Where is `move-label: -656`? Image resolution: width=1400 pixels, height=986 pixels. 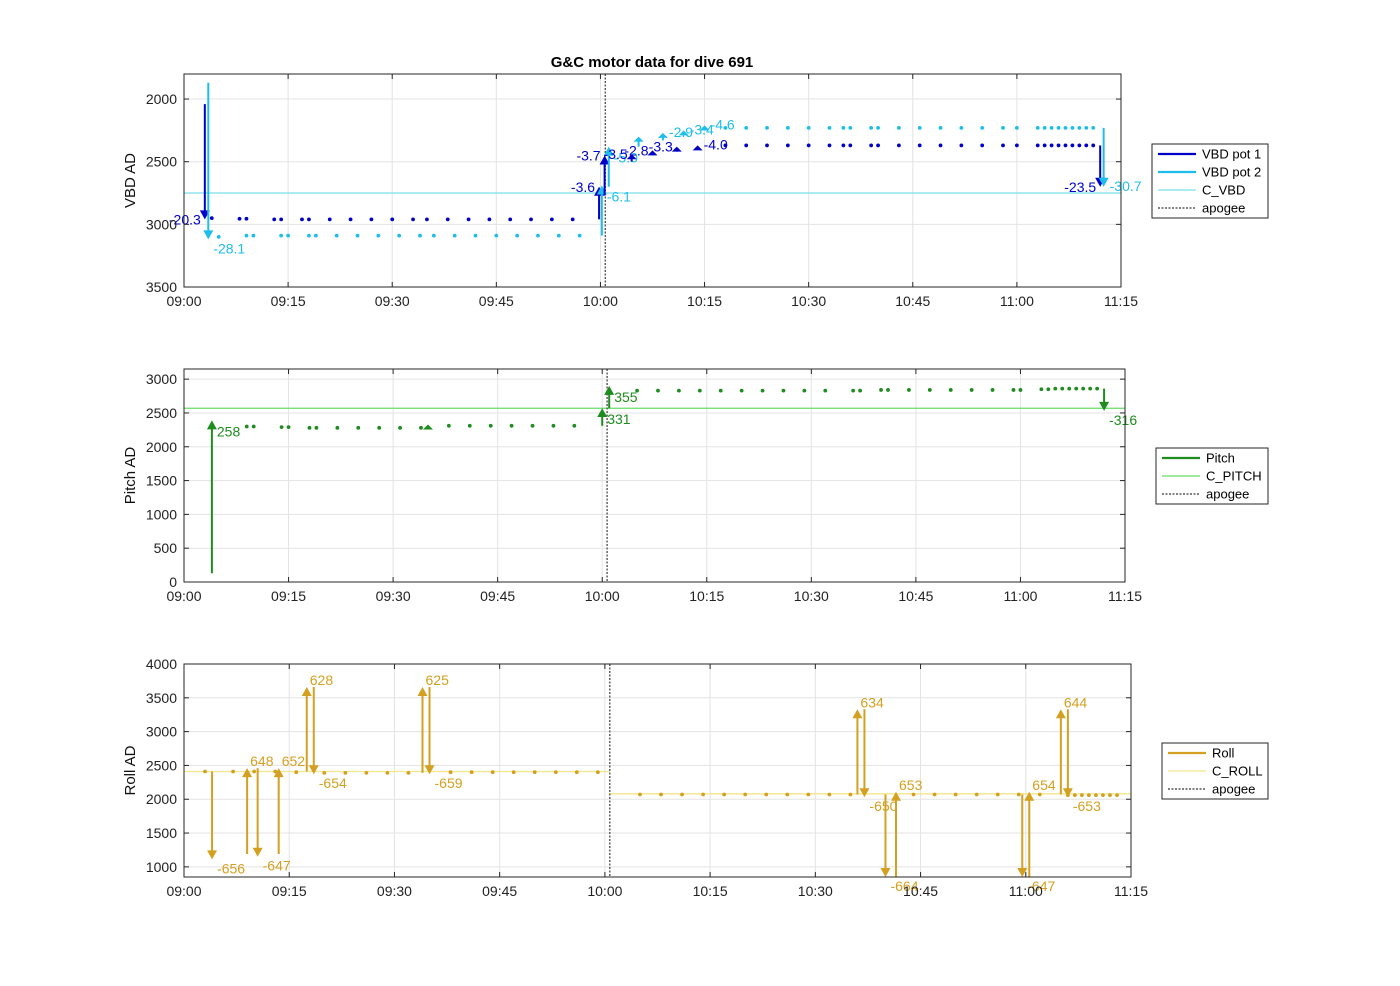 move-label: -656 is located at coordinates (231, 868).